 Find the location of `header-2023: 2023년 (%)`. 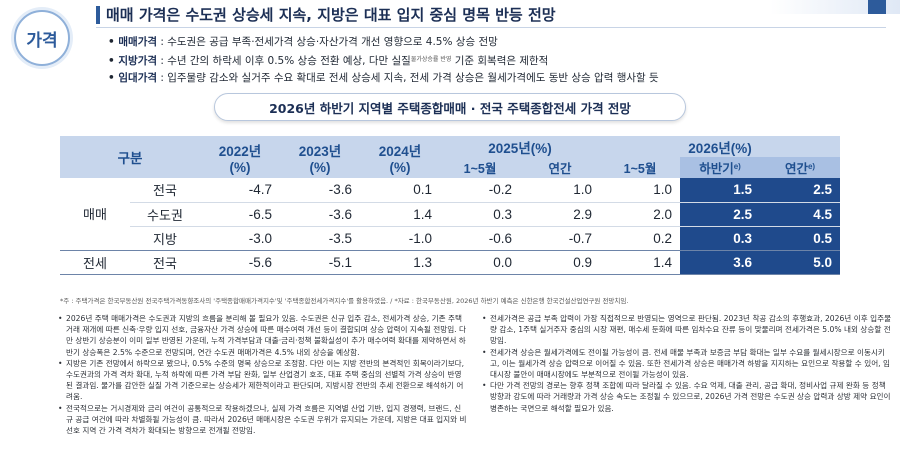

header-2023: 2023년 (%) is located at coordinates (320, 157).